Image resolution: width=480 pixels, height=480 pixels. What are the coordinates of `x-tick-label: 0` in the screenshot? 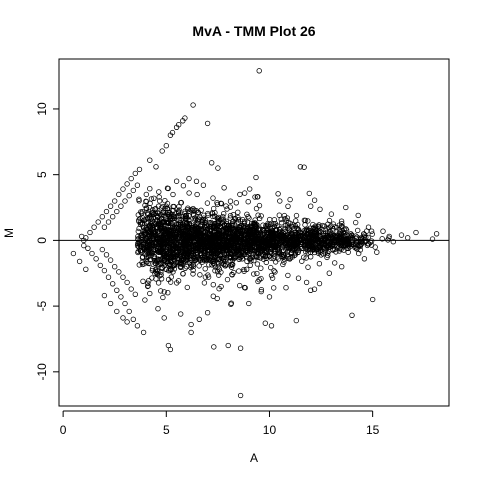 It's located at (63, 430).